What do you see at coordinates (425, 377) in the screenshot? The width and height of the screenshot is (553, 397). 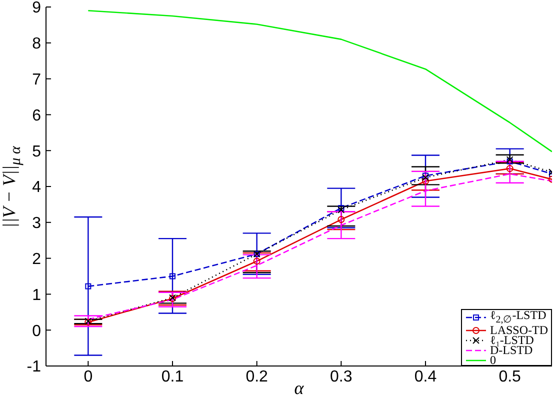 I see `x-tick-label: 0.4` at bounding box center [425, 377].